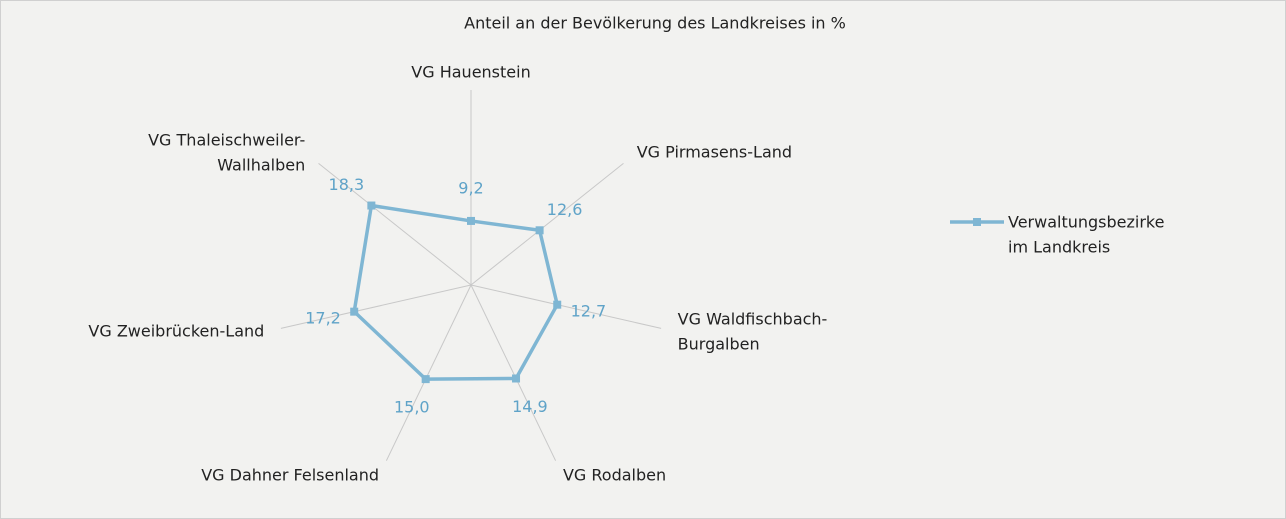 The height and width of the screenshot is (519, 1286). I want to click on value-label: 17,2, so click(323, 317).